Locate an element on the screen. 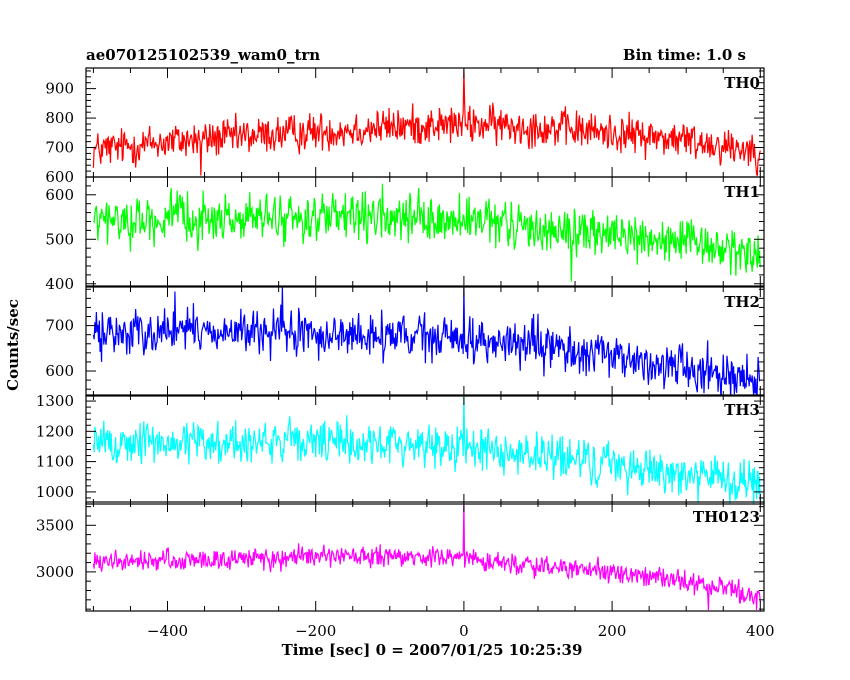 This screenshot has height=680, width=850. panel-label-th0: TH0 is located at coordinates (742, 83).